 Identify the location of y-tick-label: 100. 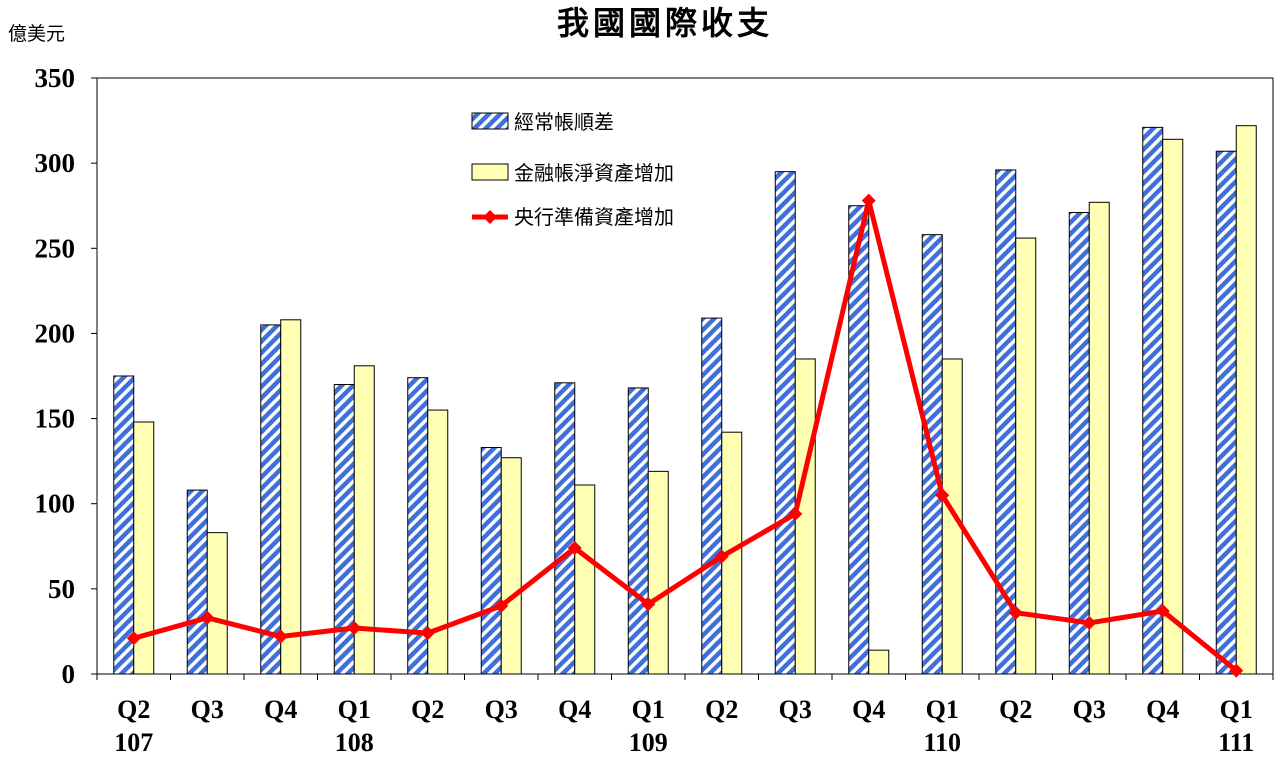
(55, 504).